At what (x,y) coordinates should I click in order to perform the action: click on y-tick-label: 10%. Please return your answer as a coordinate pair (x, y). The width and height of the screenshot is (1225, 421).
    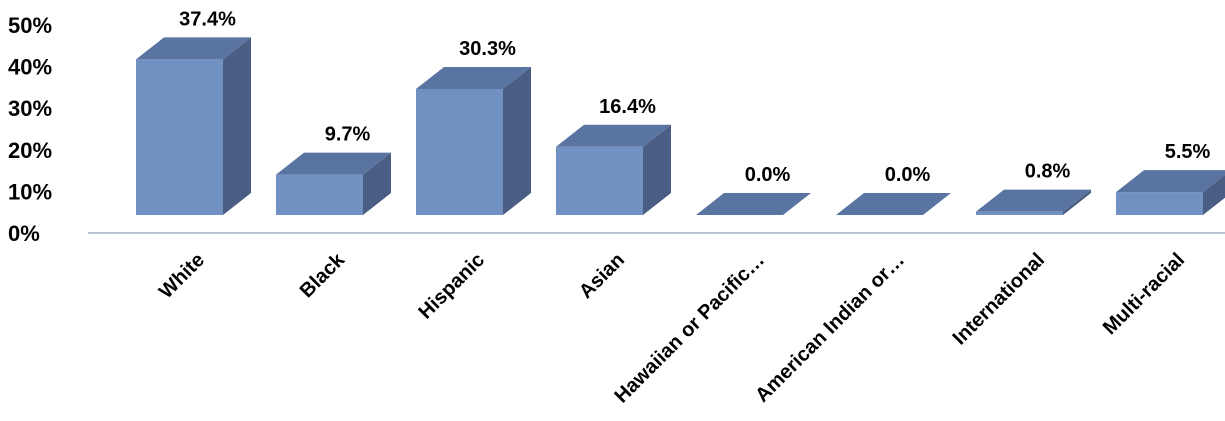
    Looking at the image, I should click on (30, 191).